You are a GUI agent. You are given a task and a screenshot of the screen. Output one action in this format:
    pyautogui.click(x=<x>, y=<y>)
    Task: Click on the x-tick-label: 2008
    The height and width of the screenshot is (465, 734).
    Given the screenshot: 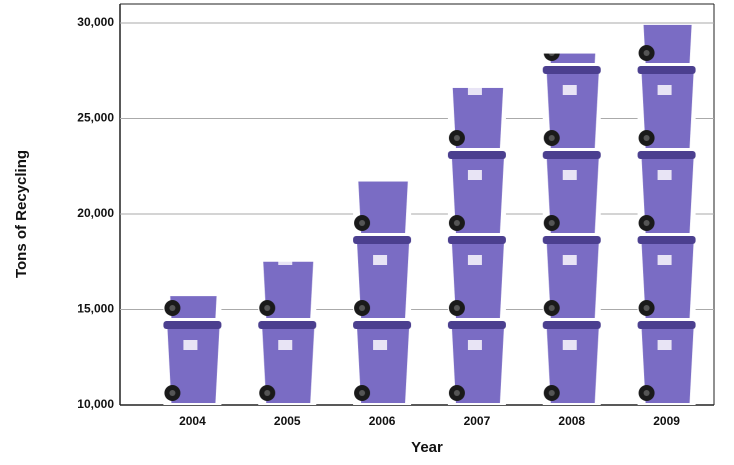 What is the action you would take?
    pyautogui.click(x=571, y=421)
    